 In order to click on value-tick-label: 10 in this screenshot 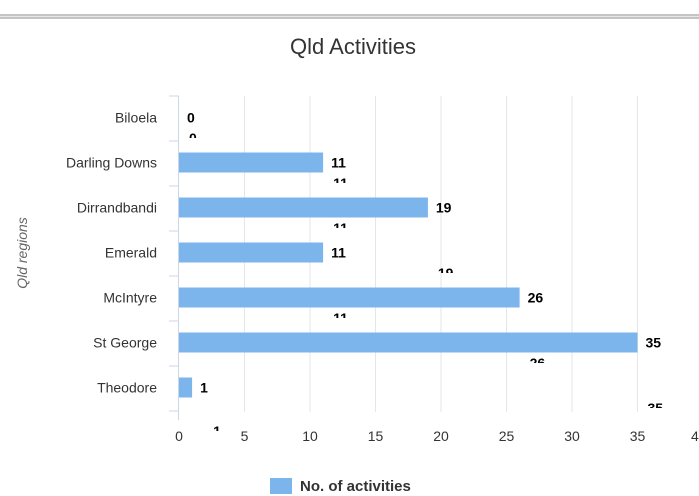, I will do `click(310, 436)`.